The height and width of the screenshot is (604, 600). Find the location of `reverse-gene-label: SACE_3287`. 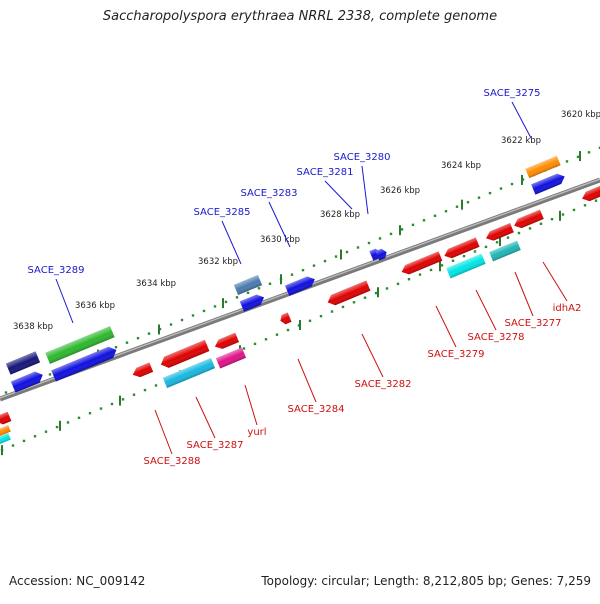

reverse-gene-label: SACE_3287 is located at coordinates (215, 445).